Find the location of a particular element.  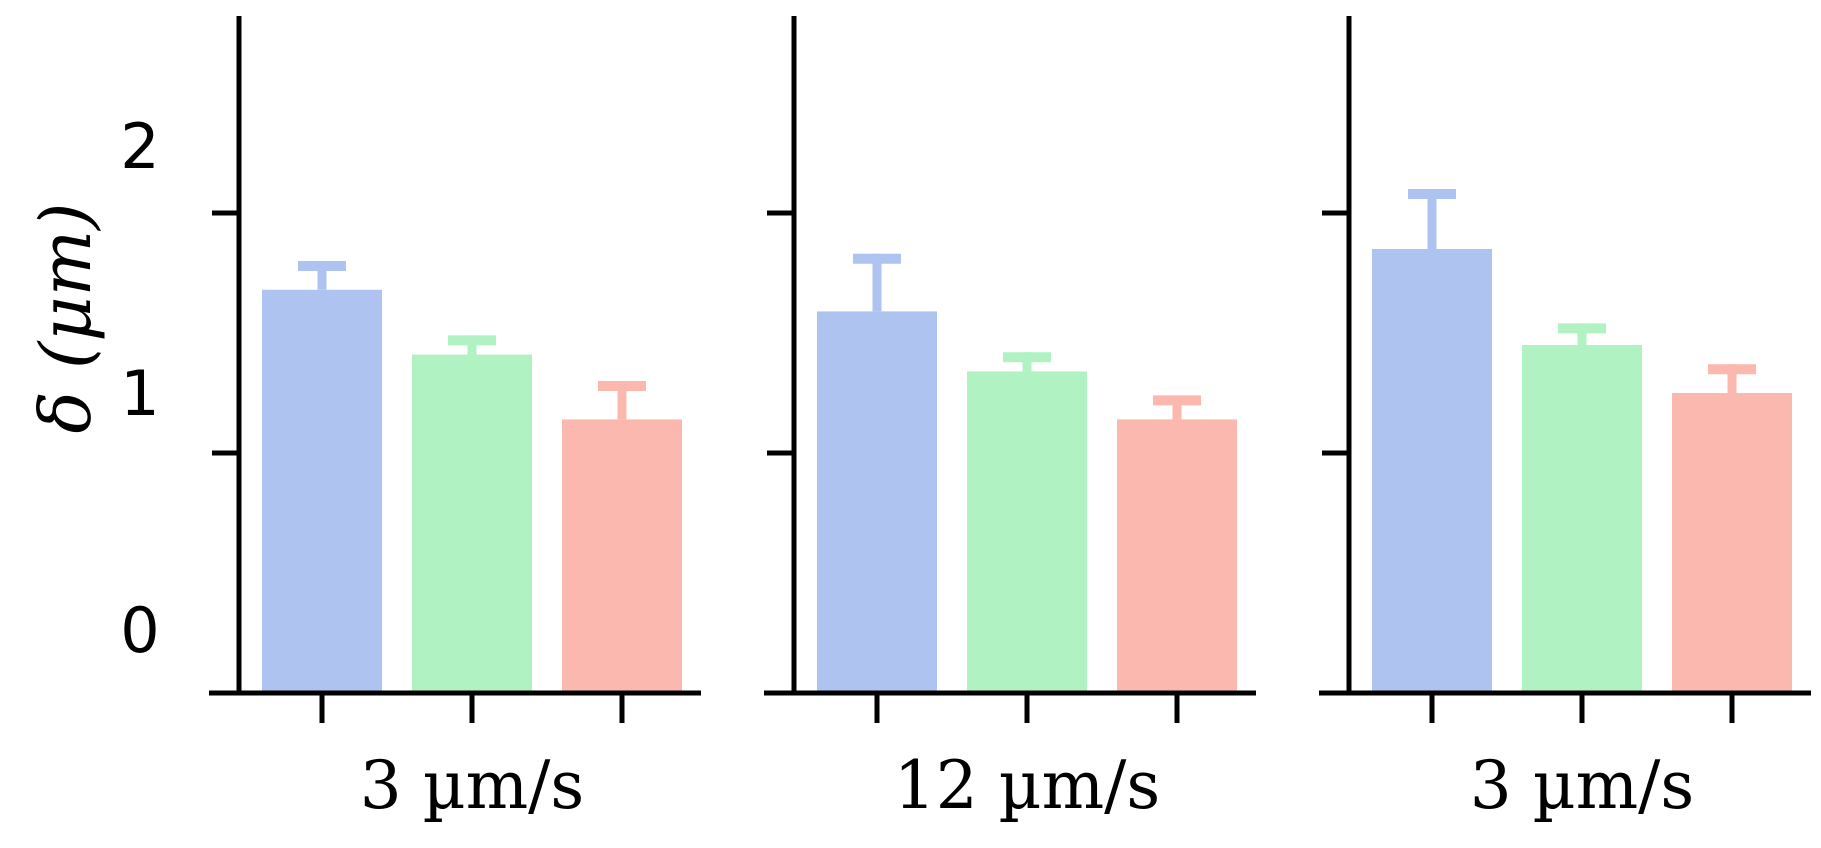

y-axis-title: δ (μm) is located at coordinates (66, 318).